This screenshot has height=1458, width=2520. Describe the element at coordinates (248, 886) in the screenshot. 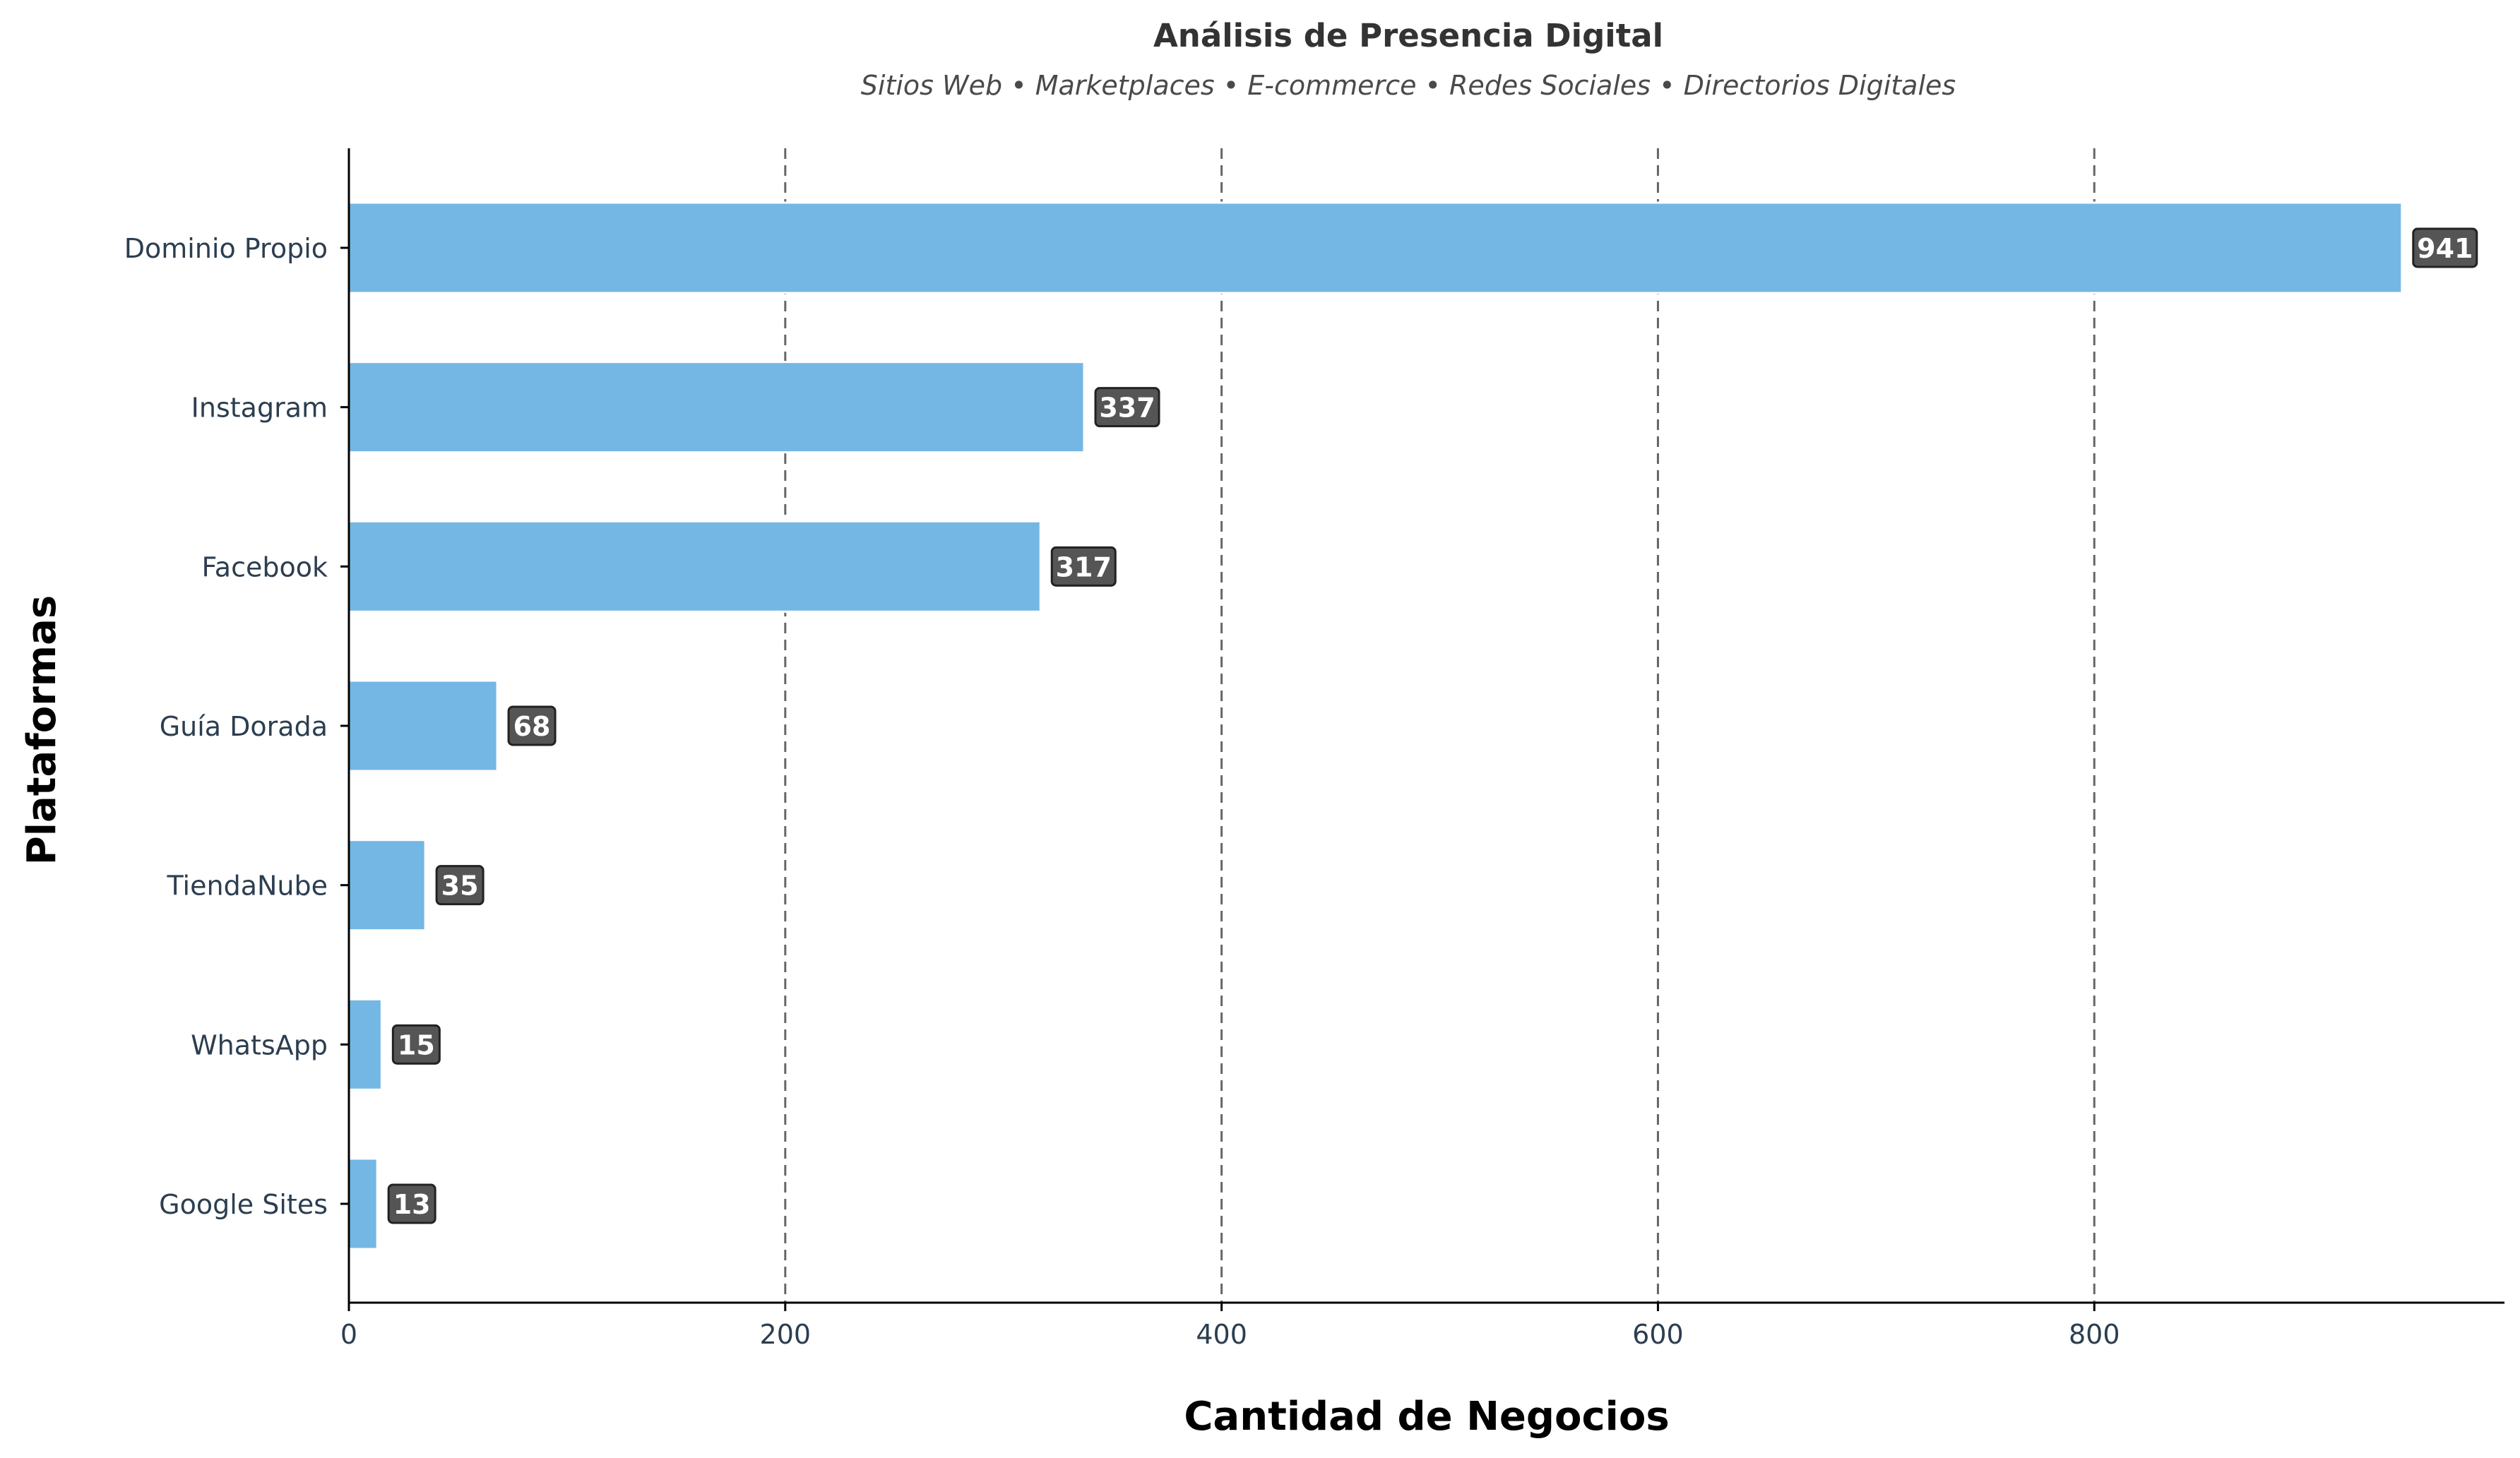

I see `category-label: TiendaNube` at that location.